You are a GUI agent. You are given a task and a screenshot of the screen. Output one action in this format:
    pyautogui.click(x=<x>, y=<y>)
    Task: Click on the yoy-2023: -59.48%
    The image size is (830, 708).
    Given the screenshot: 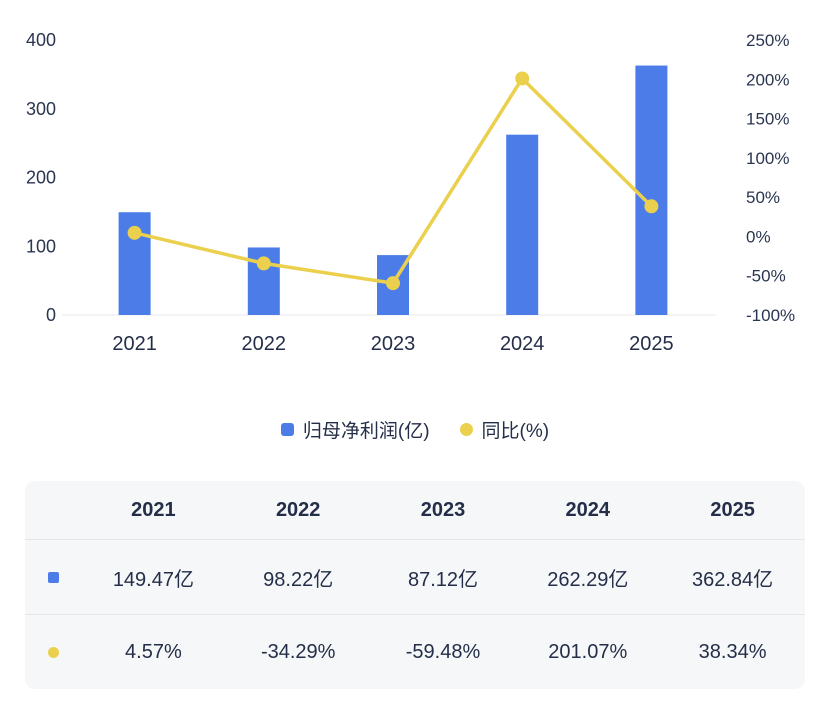 What is the action you would take?
    pyautogui.click(x=443, y=651)
    